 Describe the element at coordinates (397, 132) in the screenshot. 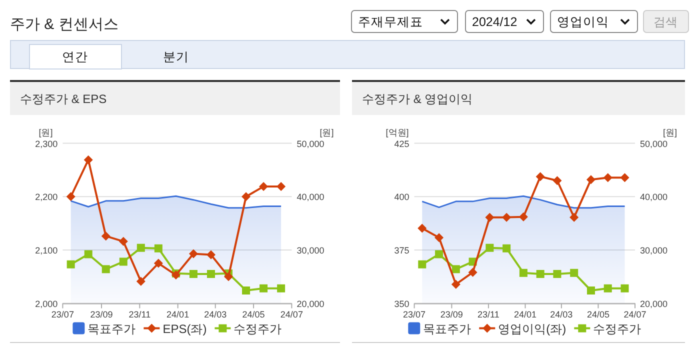

I see `y-axis-title: [억원]` at that location.